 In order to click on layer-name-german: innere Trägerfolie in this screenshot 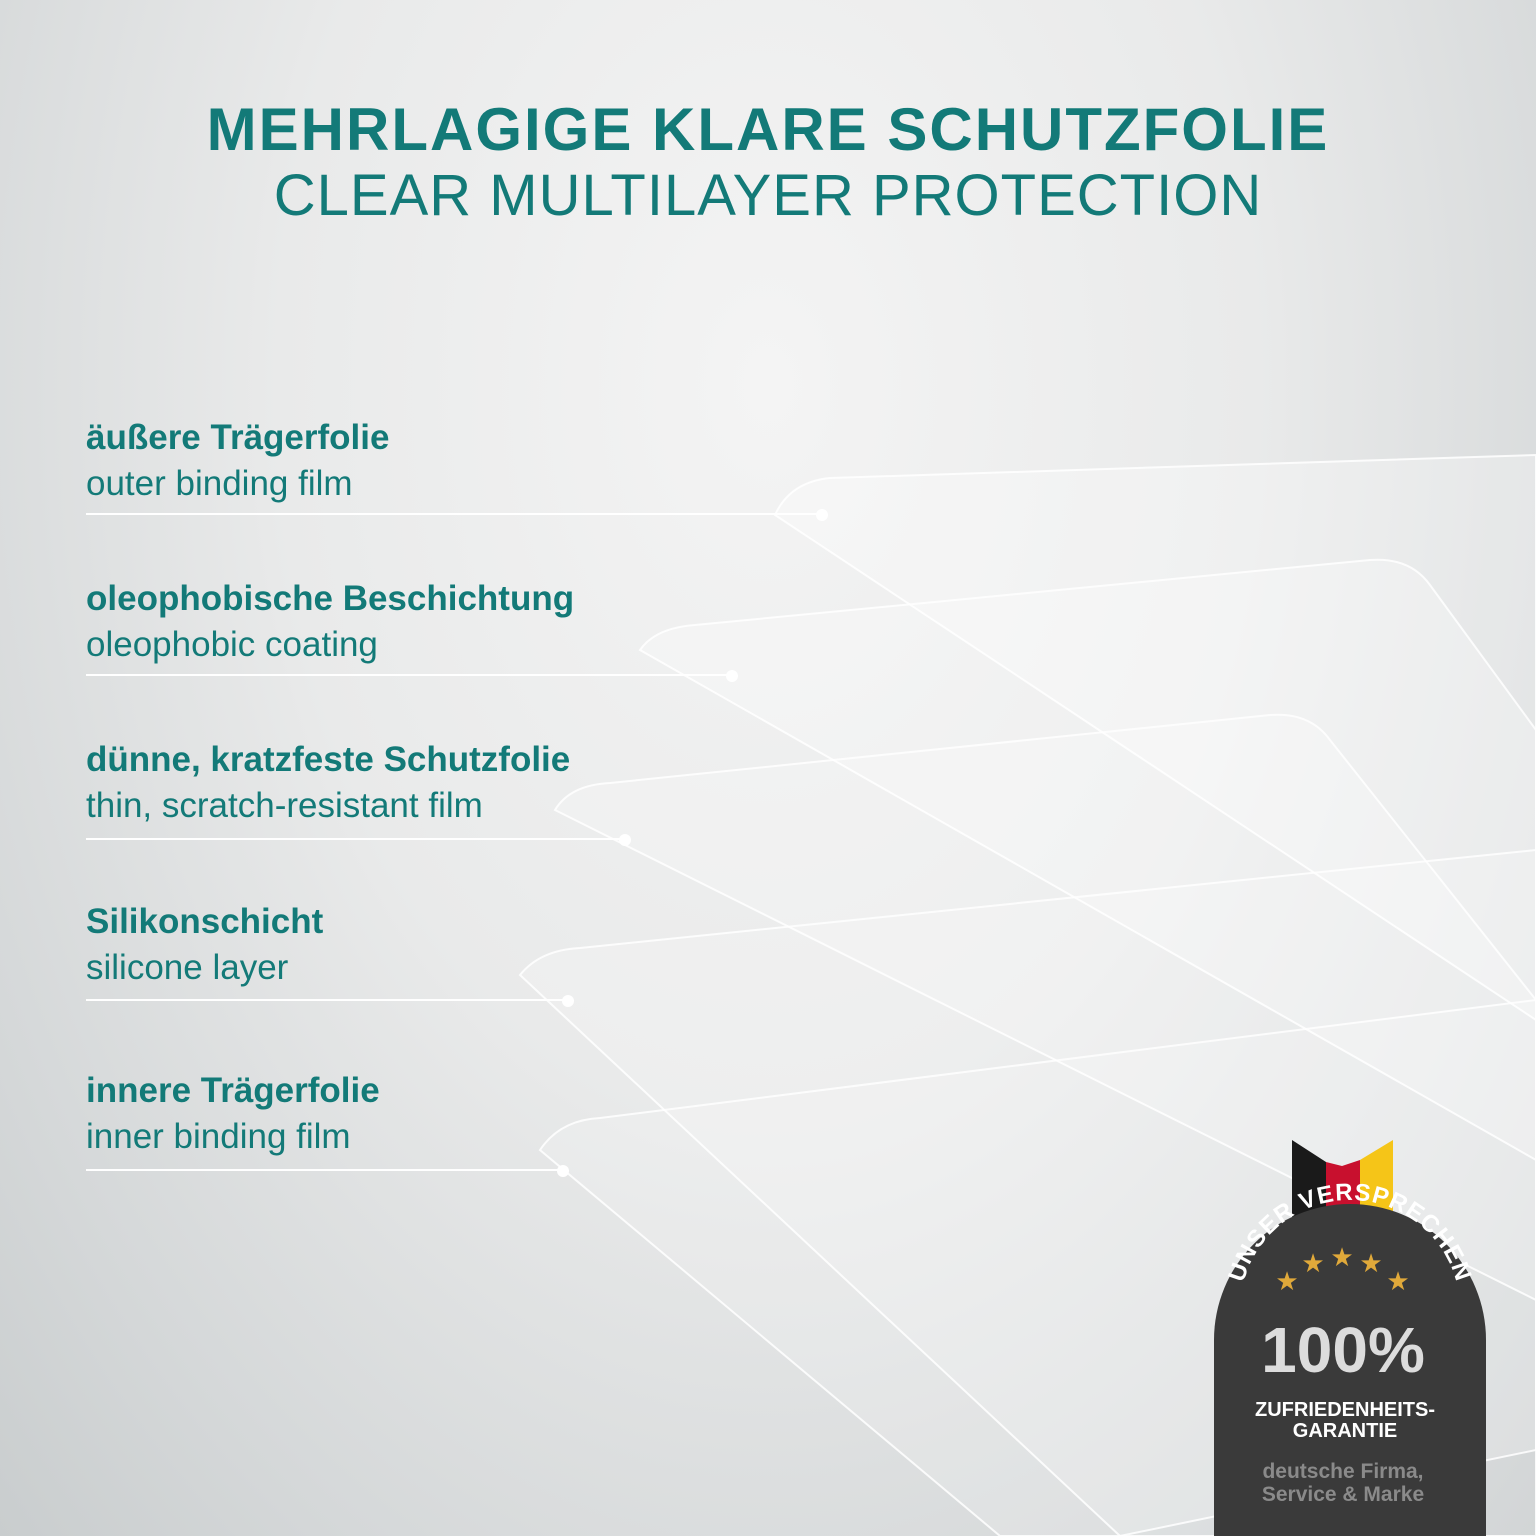, I will do `click(233, 1090)`.